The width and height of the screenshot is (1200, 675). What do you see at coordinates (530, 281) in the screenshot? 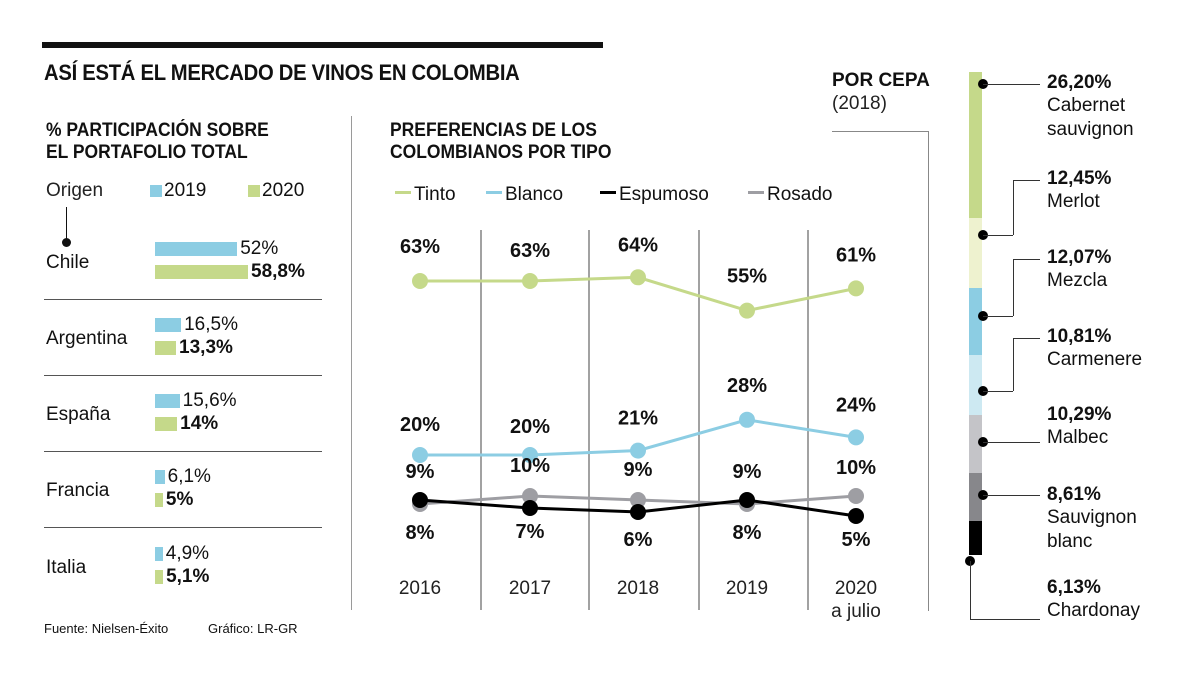
I see `point-tinto-2017` at bounding box center [530, 281].